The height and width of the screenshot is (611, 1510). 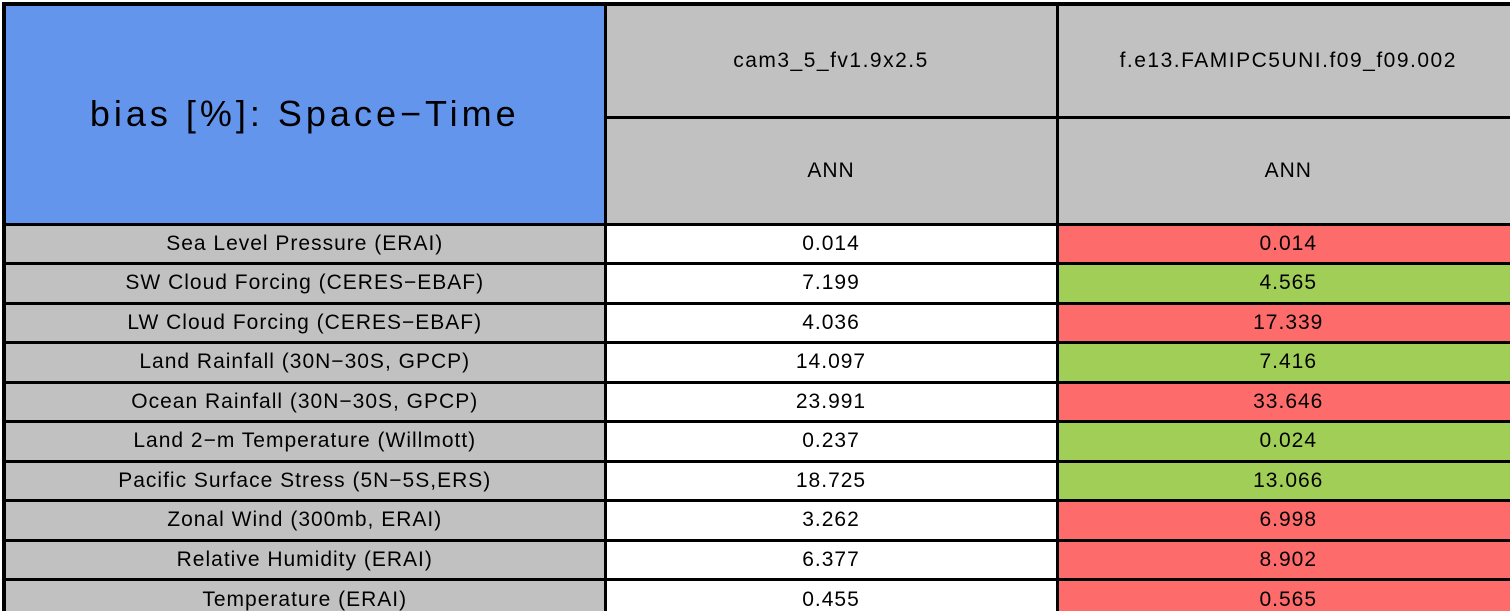 I want to click on variable-label: Land Rainfall (30N−30S, GPCP), so click(x=304, y=362).